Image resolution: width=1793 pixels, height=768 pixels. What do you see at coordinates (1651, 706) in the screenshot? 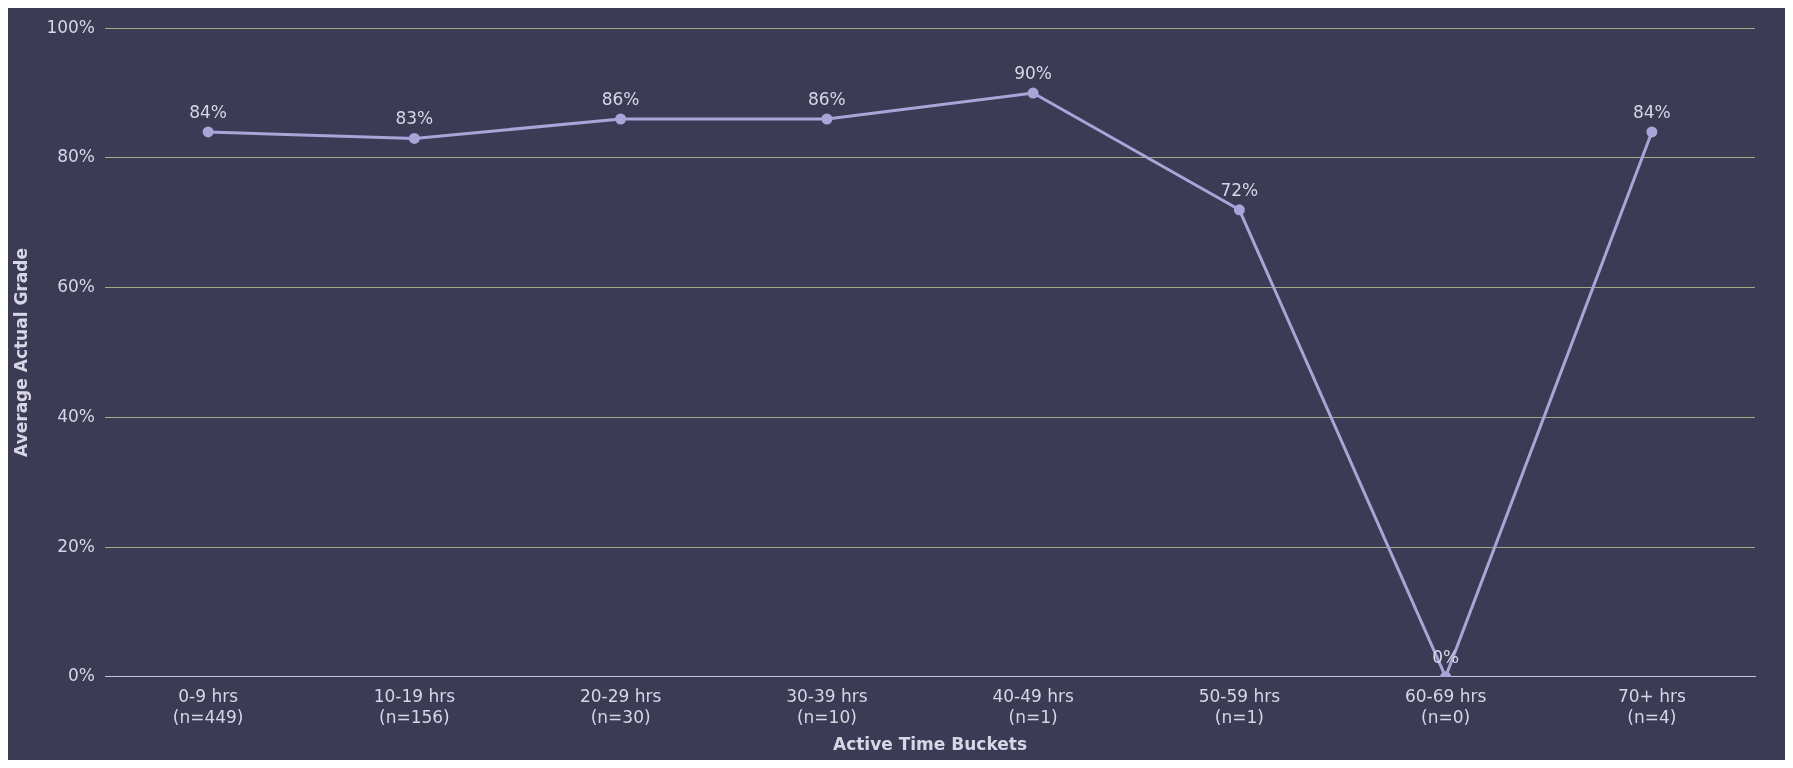
I see `x-tick-label: 70+ hrs (n=4)` at bounding box center [1651, 706].